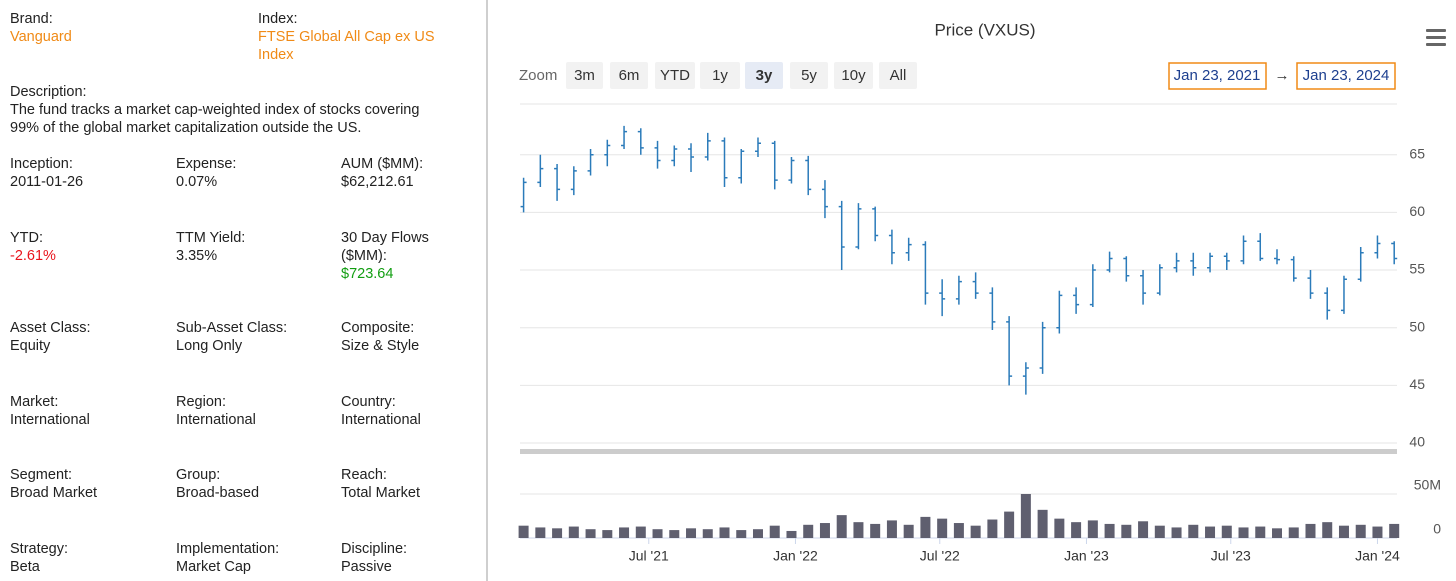 The image size is (1456, 581). I want to click on field-label: 30 Day Flows ($MM):, so click(385, 247).